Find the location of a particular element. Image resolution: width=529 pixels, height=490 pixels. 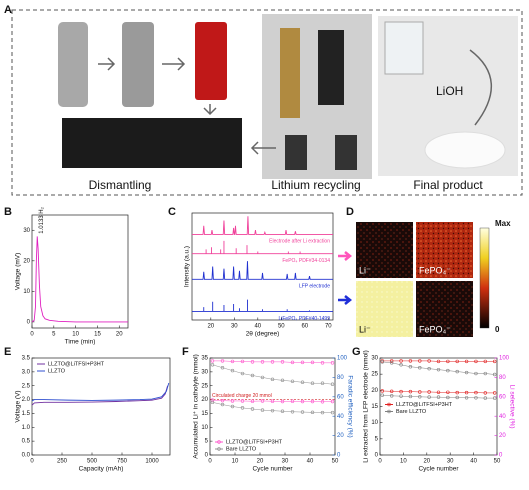

y-tick-label: 35 is located at coordinates (204, 359).